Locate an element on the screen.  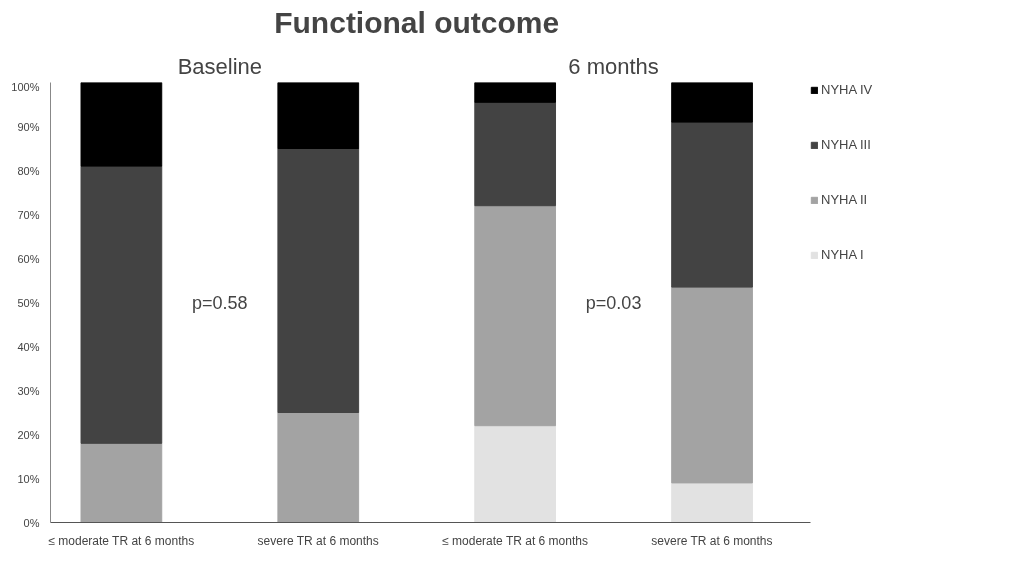
y-tick-label: 20% is located at coordinates (28, 434).